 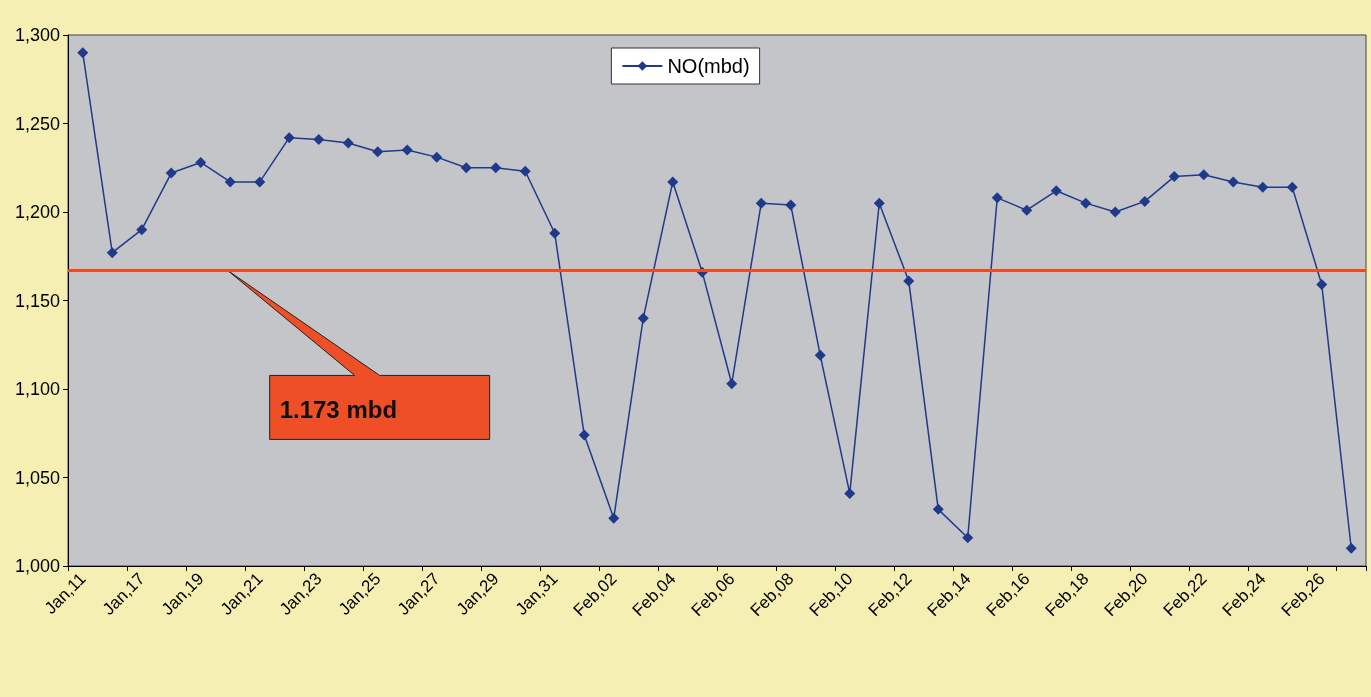 What do you see at coordinates (37, 300) in the screenshot?
I see `y-tick-label: 1,150` at bounding box center [37, 300].